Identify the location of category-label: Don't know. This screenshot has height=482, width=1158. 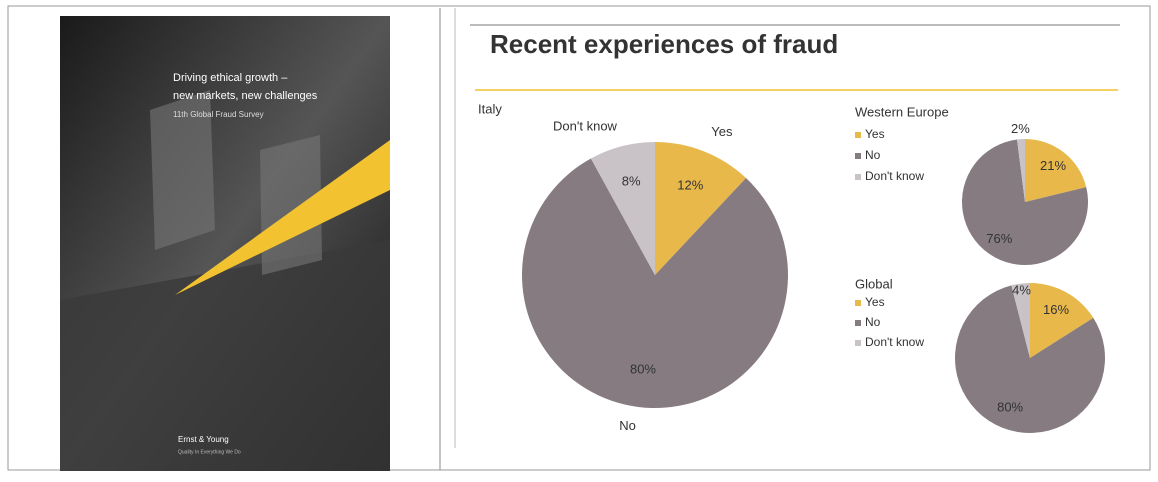
(585, 125).